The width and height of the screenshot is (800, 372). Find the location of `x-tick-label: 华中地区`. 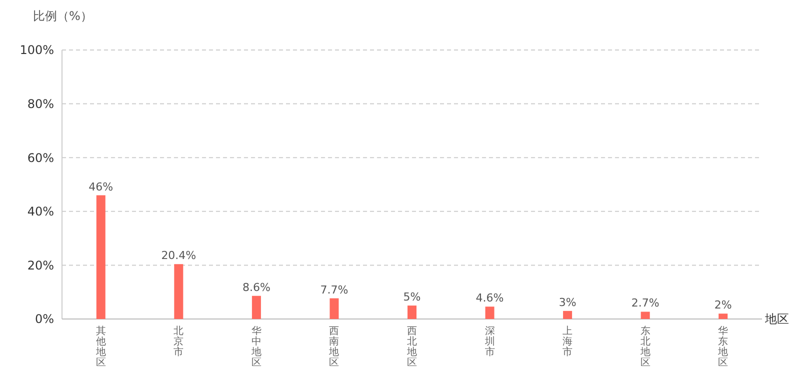

x-tick-label: 华中地区 is located at coordinates (256, 346).